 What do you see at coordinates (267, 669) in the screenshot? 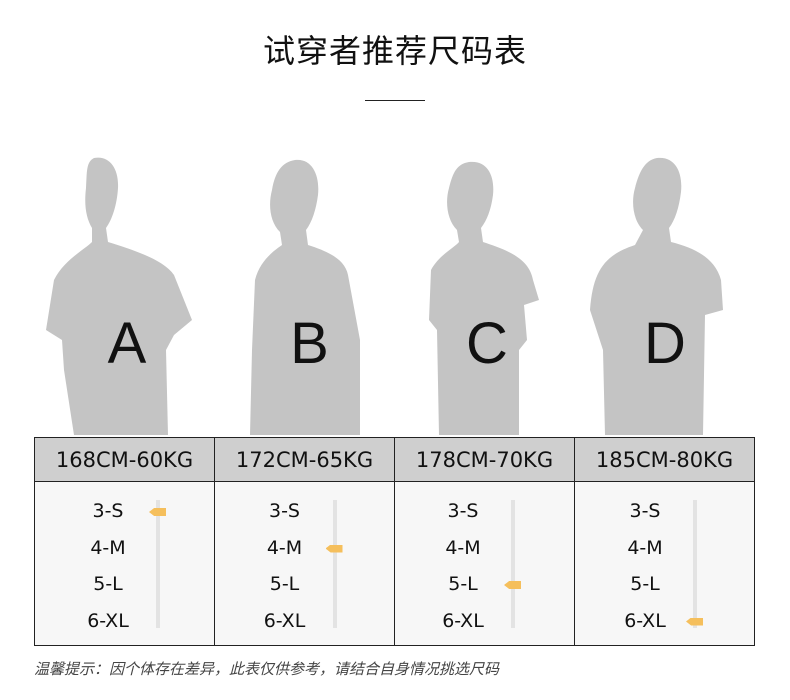
I see `tip-note: 温馨提示：因个体存在差异，此表仅供参考，请结合自身情况挑选尺码` at bounding box center [267, 669].